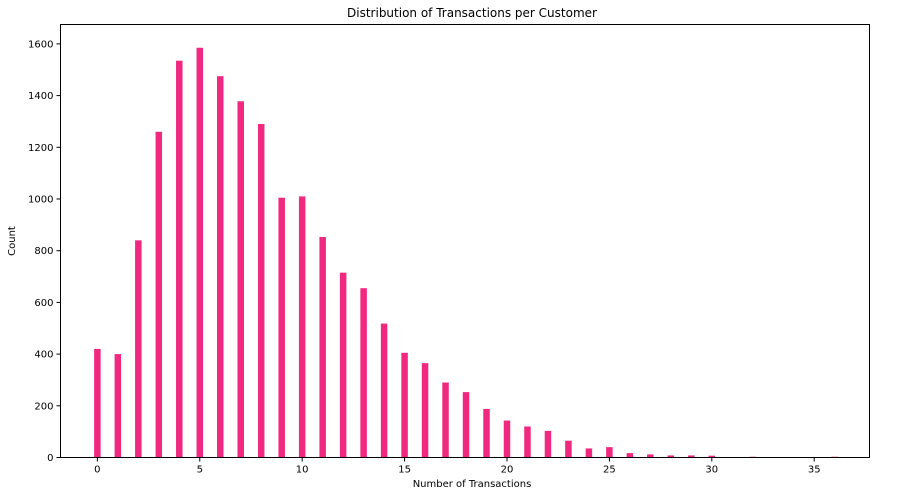 Image resolution: width=897 pixels, height=496 pixels. I want to click on x-tick-label: 30, so click(711, 470).